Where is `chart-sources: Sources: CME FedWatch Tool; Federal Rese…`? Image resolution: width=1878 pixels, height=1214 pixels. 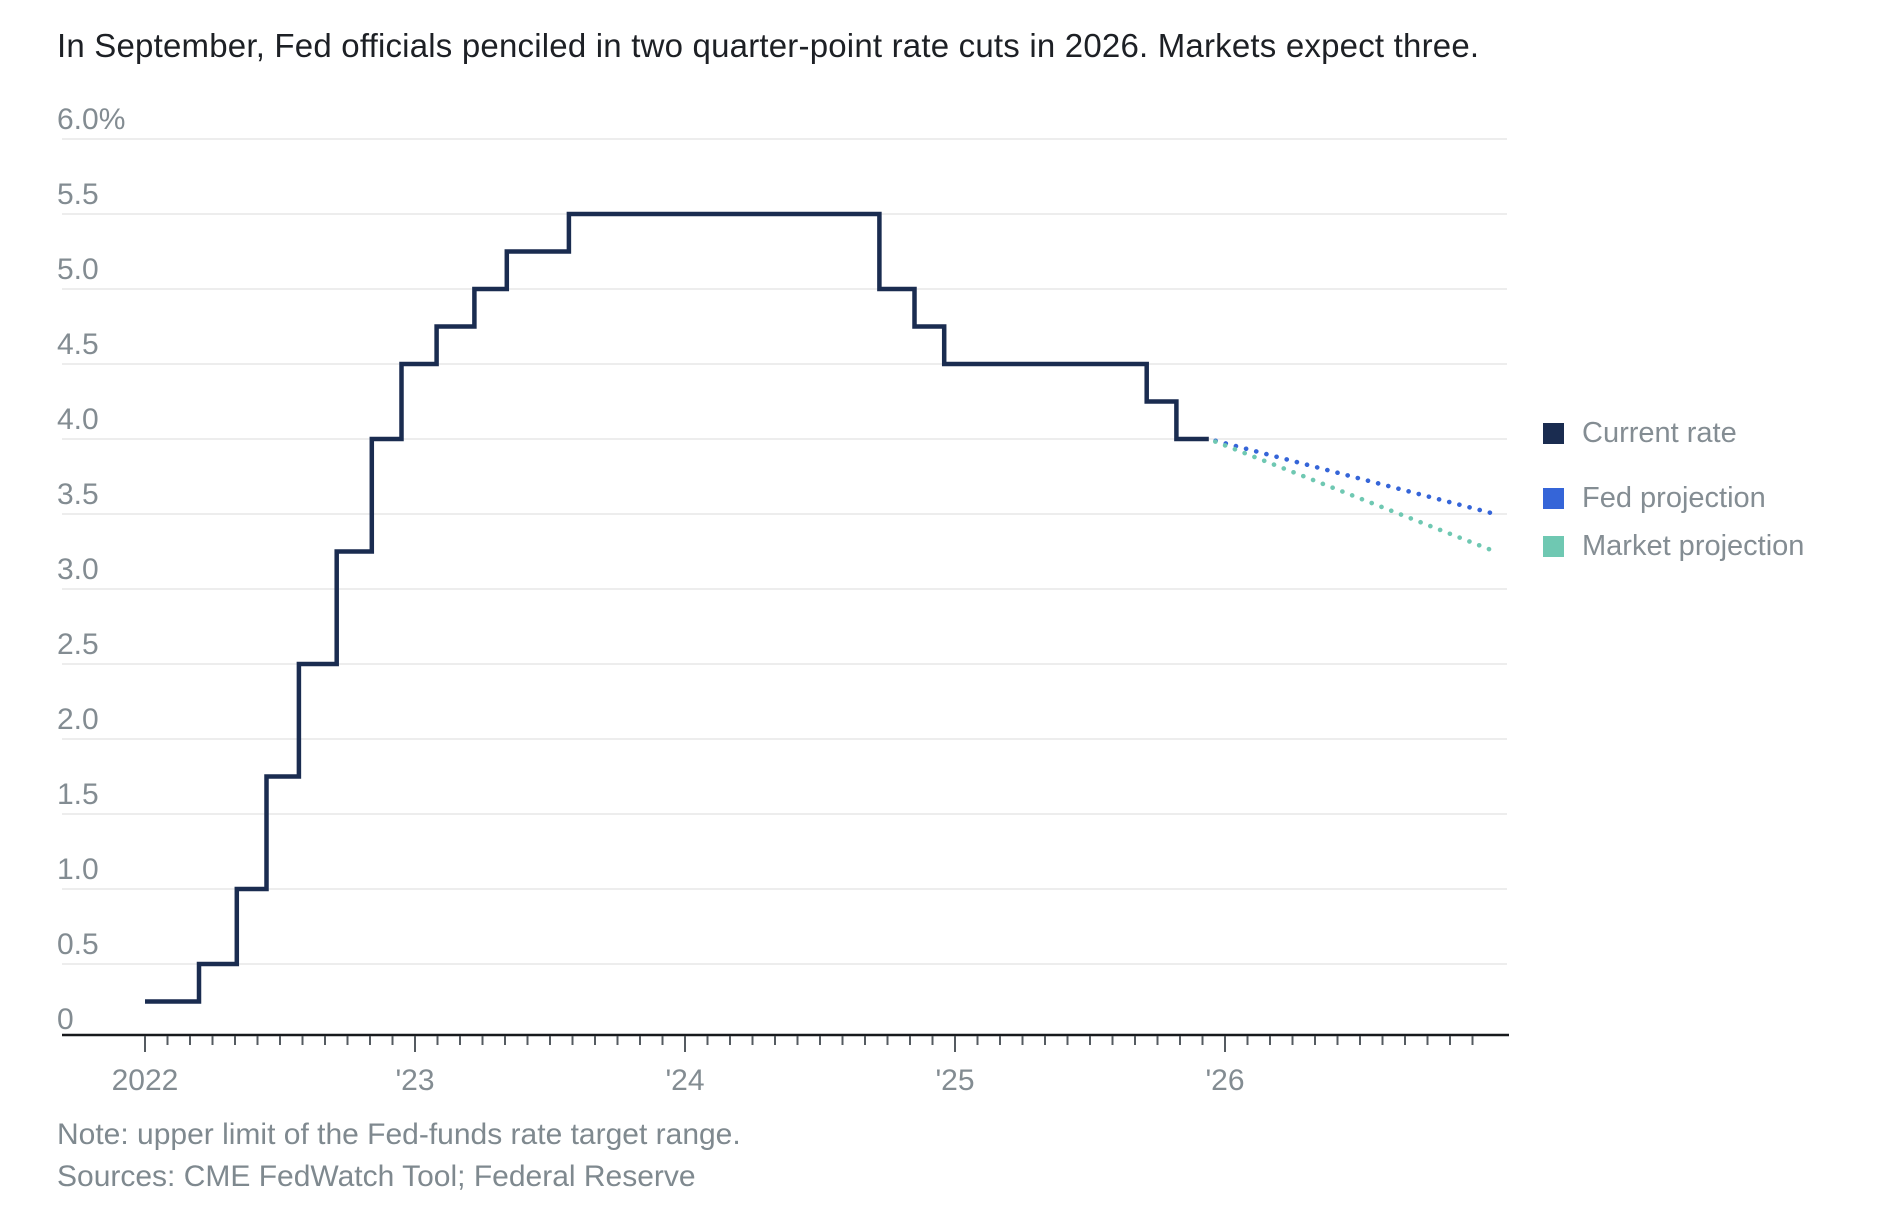
chart-sources: Sources: CME FedWatch Tool; Federal Rese… is located at coordinates (376, 1176).